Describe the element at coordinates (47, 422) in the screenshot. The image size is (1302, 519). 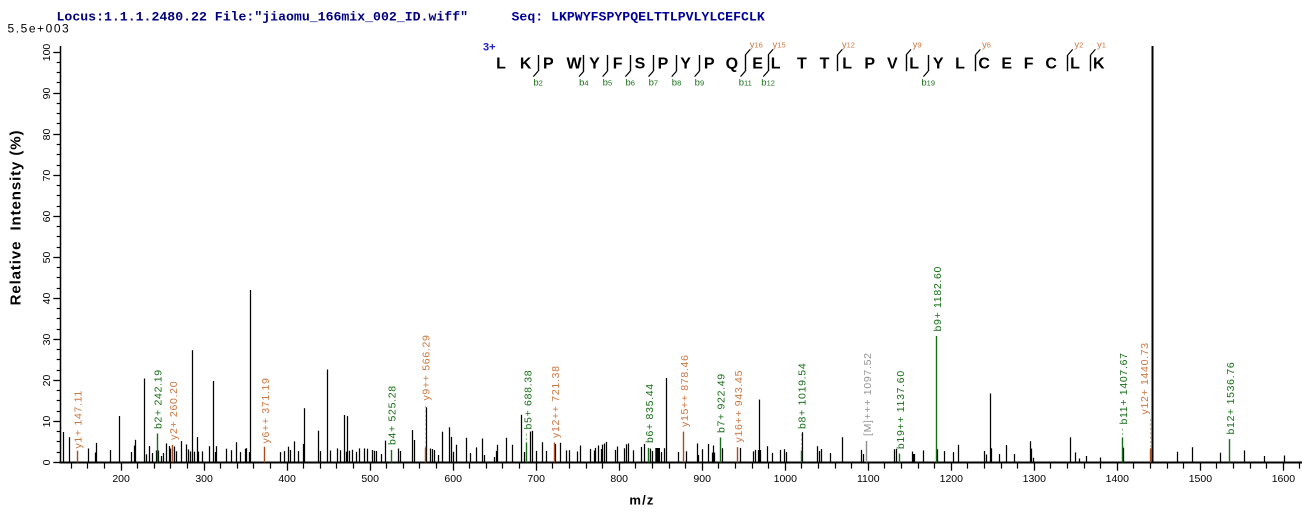
I see `svg-text: 10` at that location.